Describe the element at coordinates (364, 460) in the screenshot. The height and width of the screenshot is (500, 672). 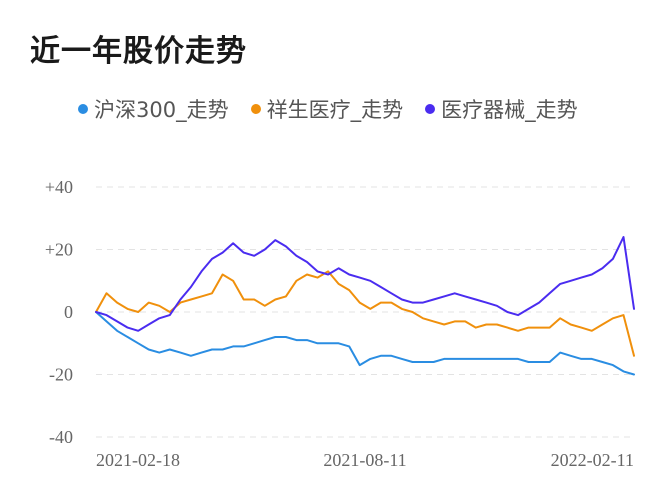
I see `x-tick-label: 2021-08-11` at that location.